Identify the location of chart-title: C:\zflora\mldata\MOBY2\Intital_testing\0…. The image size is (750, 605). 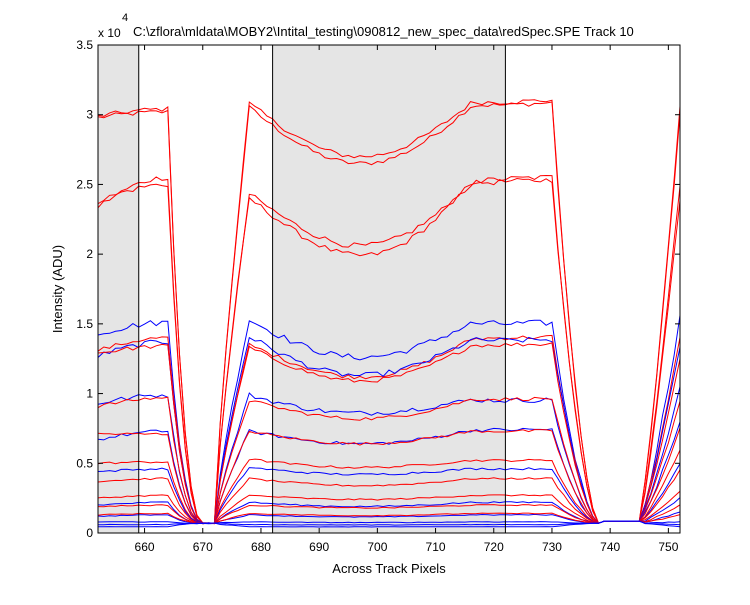
(383, 31).